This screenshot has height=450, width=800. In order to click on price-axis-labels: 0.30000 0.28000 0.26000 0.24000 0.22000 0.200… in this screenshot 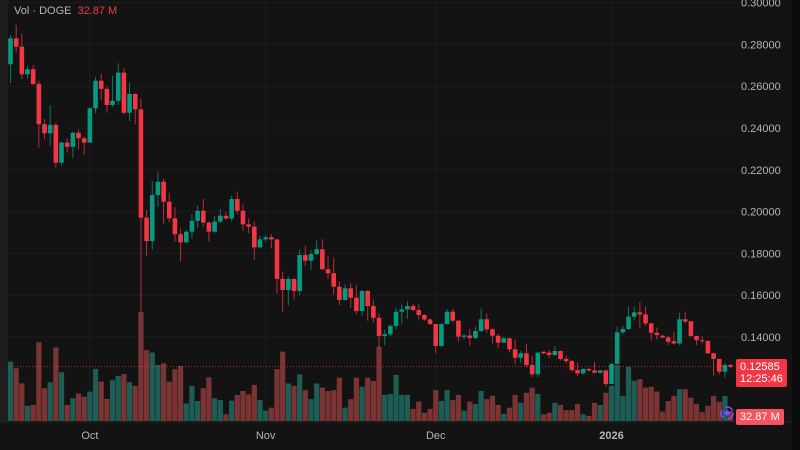, I will do `click(761, 172)`.